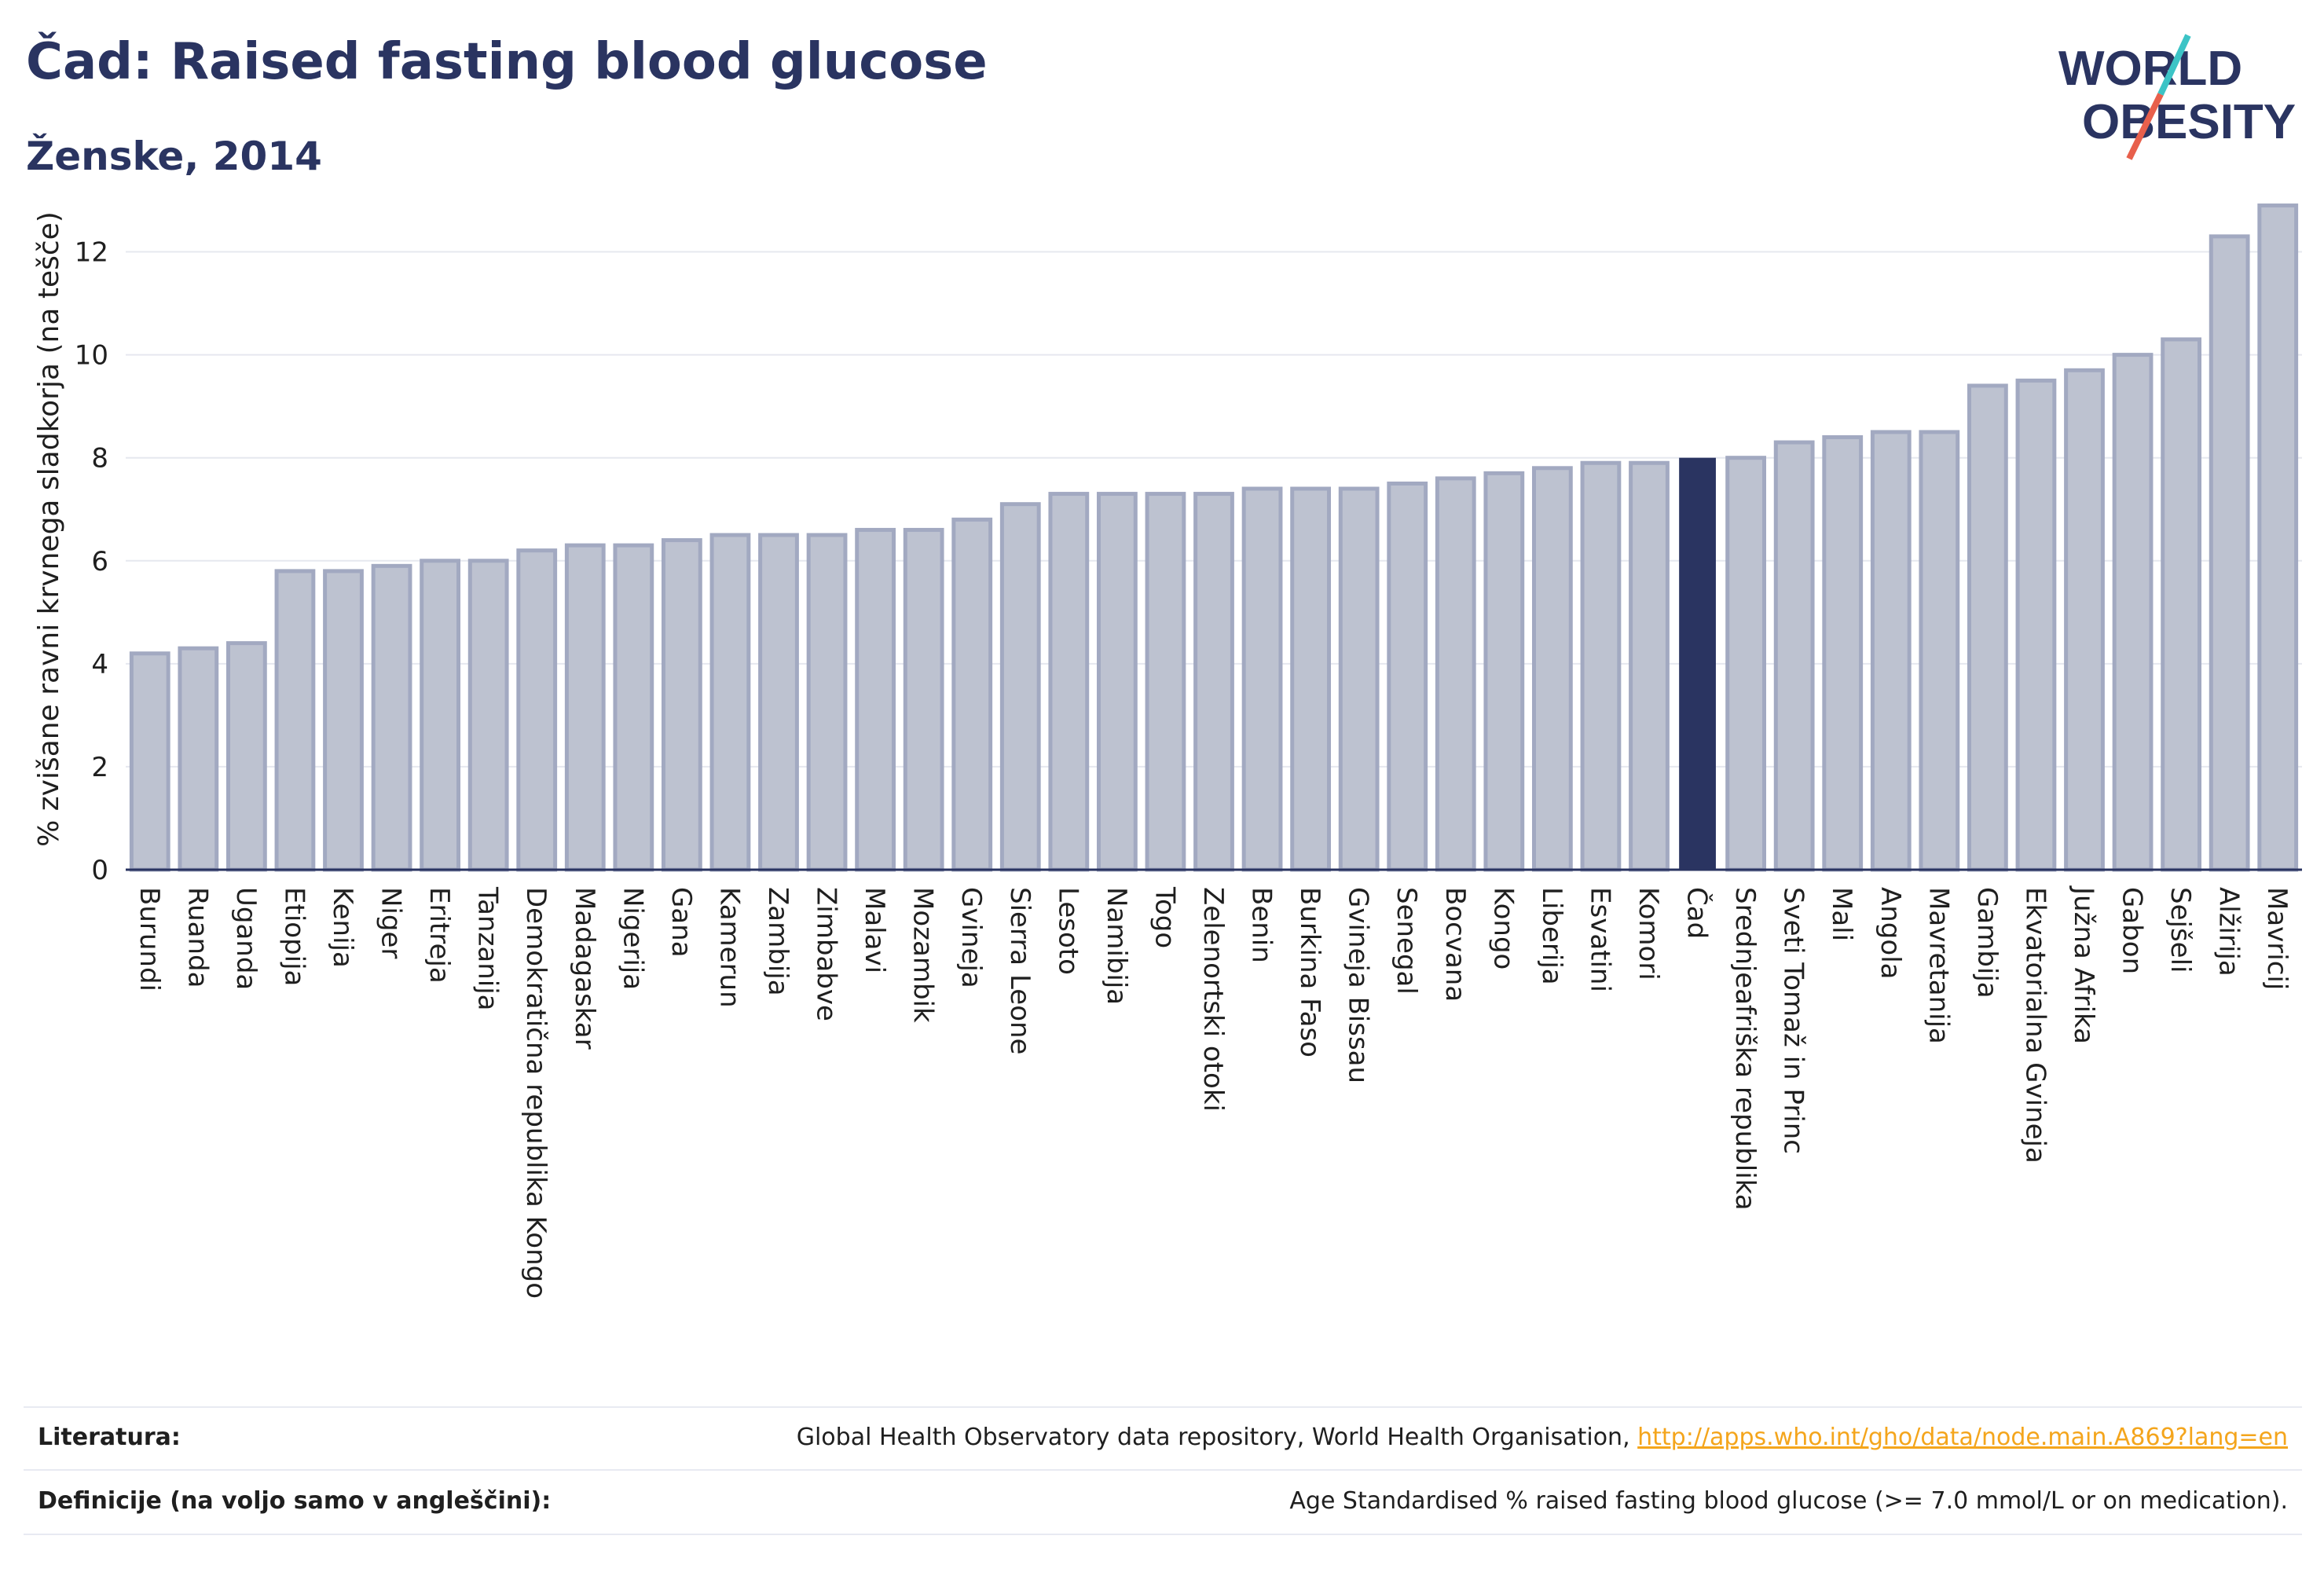 Image resolution: width=2324 pixels, height=1576 pixels. I want to click on x-tick-label: Kenija, so click(342, 927).